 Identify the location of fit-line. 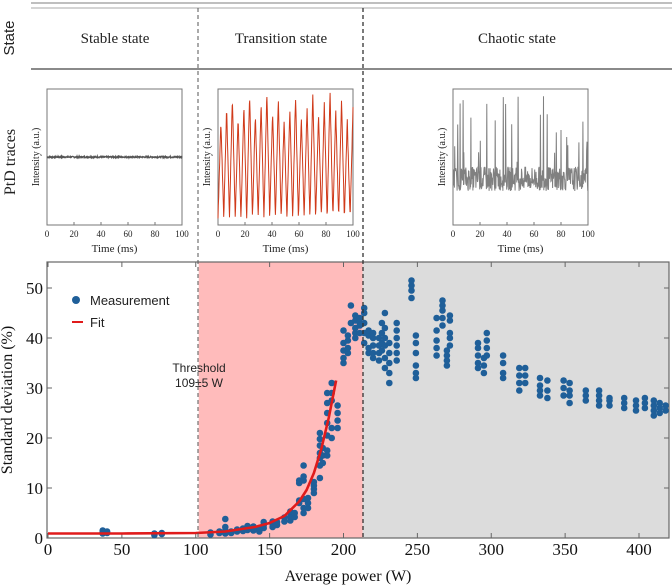
(193, 457).